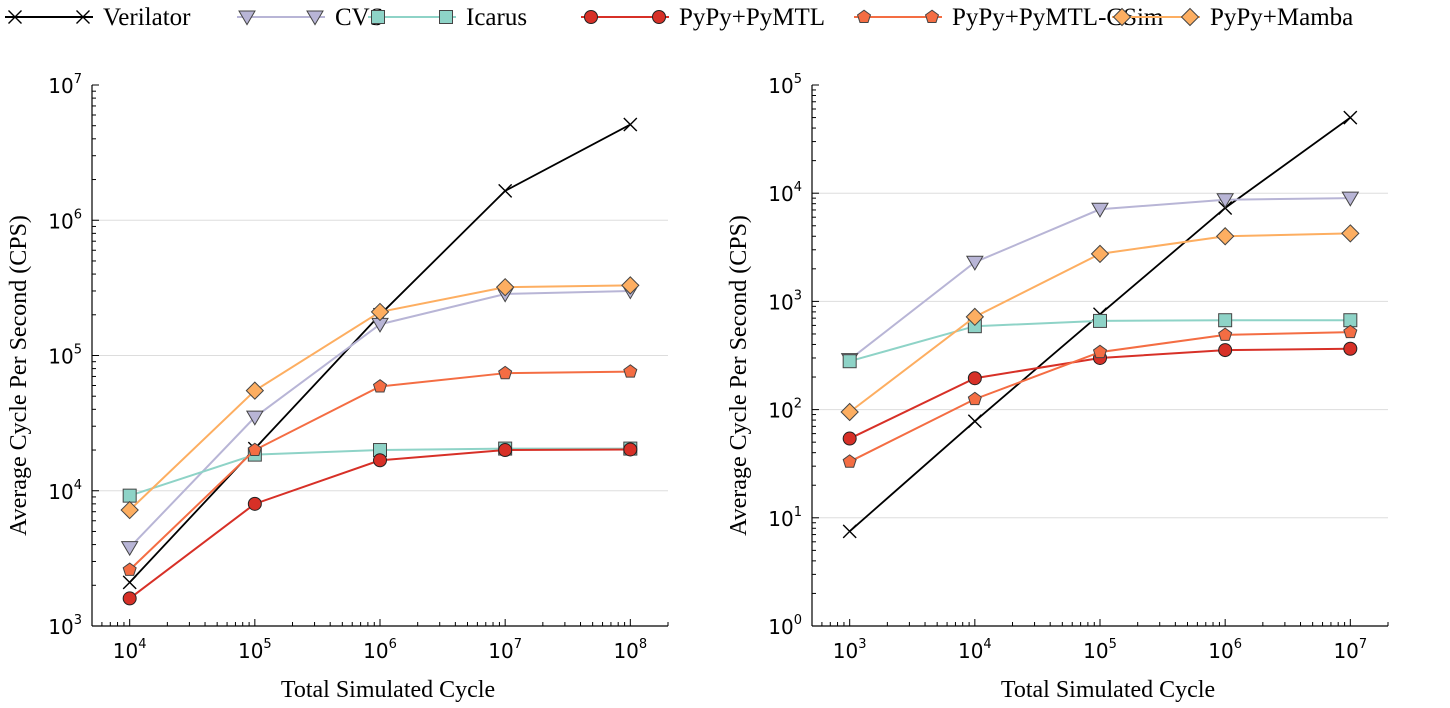 The image size is (1450, 708). Describe the element at coordinates (65, 626) in the screenshot. I see `y-tick-label: 10³` at that location.